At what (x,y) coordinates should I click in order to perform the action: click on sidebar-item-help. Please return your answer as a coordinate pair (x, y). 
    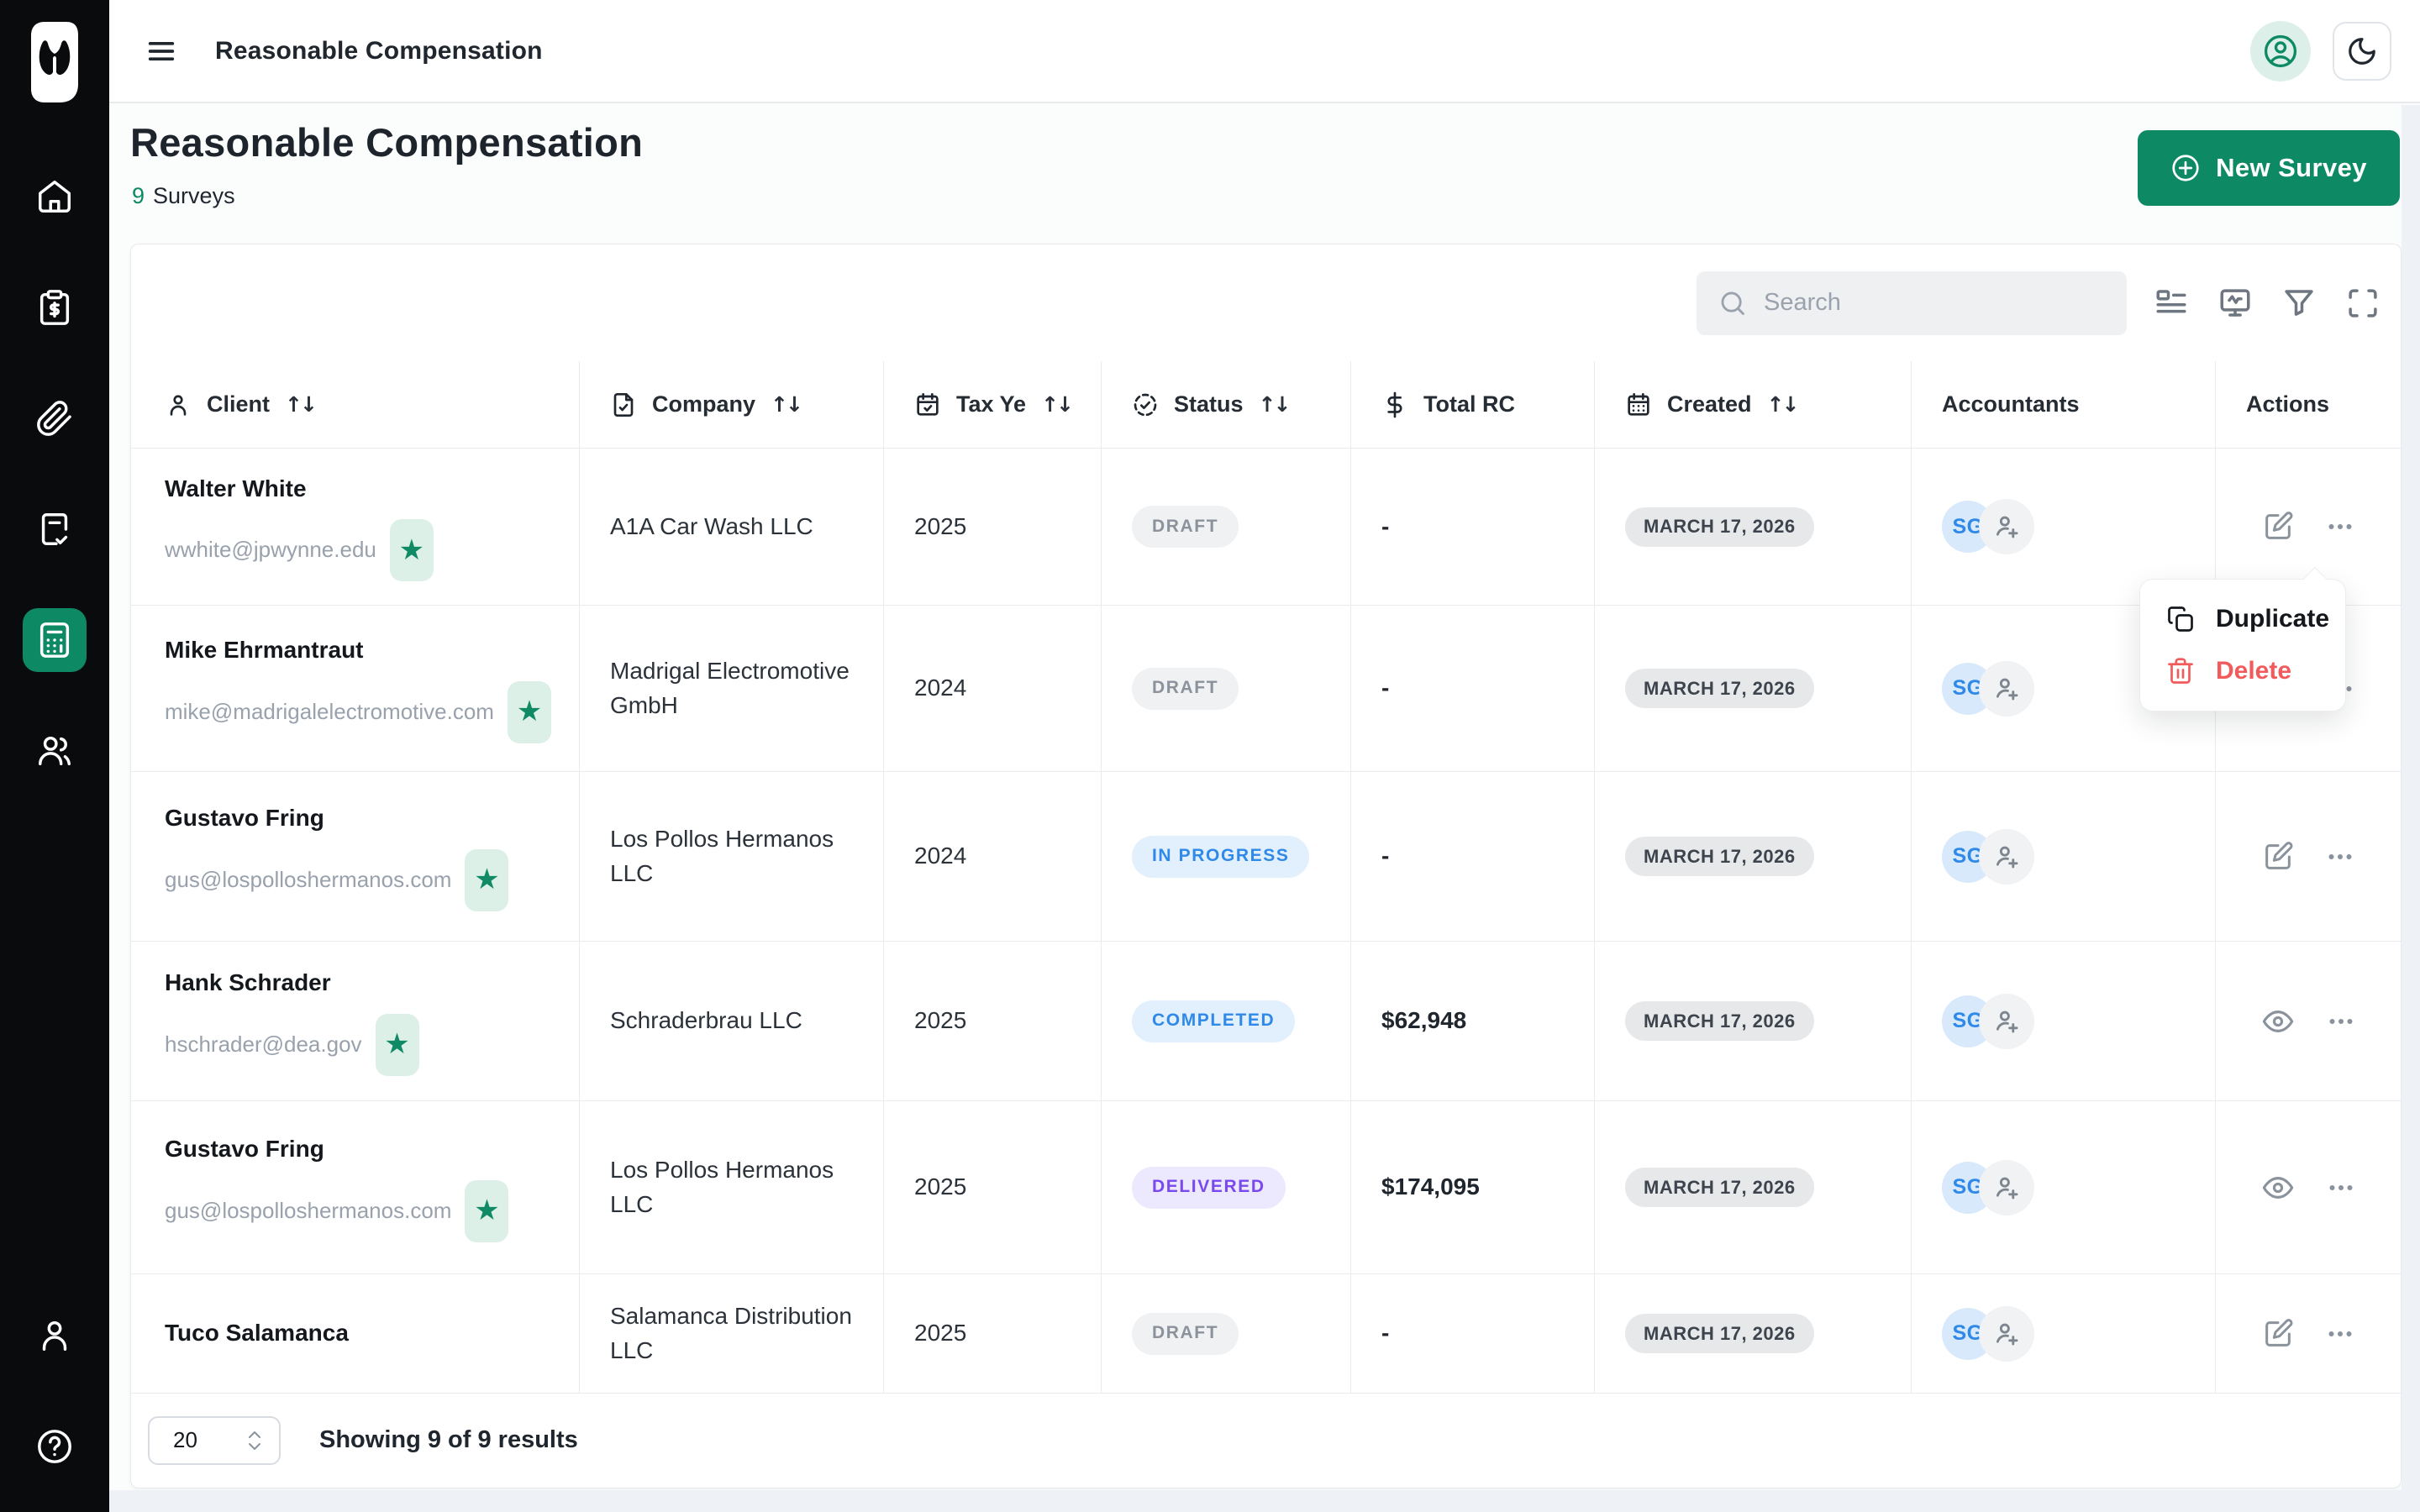
    Looking at the image, I should click on (55, 1446).